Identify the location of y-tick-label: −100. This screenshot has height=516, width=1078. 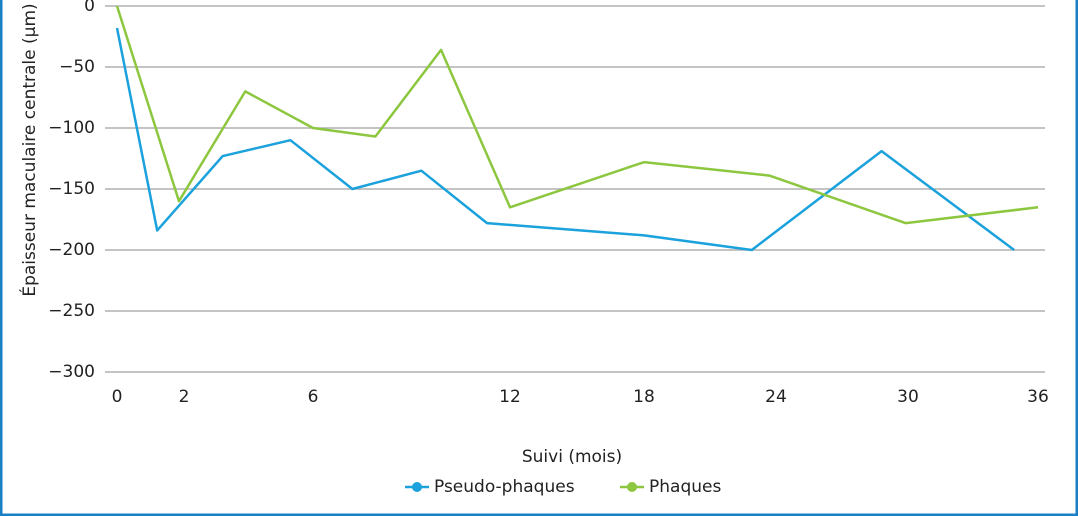
(71, 128).